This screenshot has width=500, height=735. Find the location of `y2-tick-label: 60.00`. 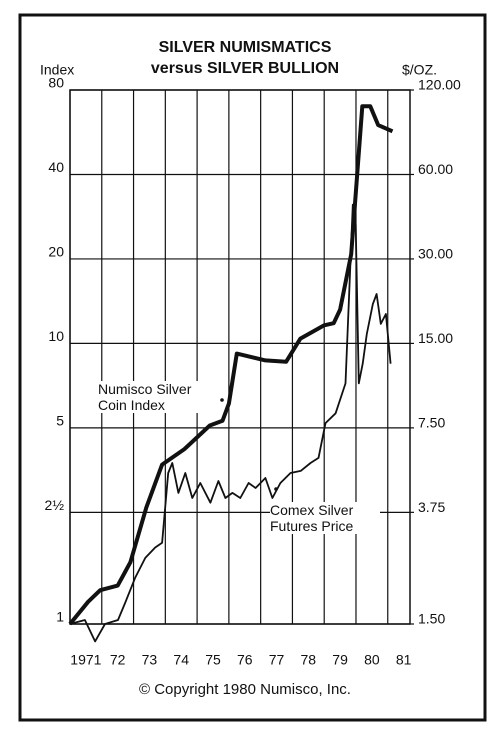

y2-tick-label: 60.00 is located at coordinates (435, 169).